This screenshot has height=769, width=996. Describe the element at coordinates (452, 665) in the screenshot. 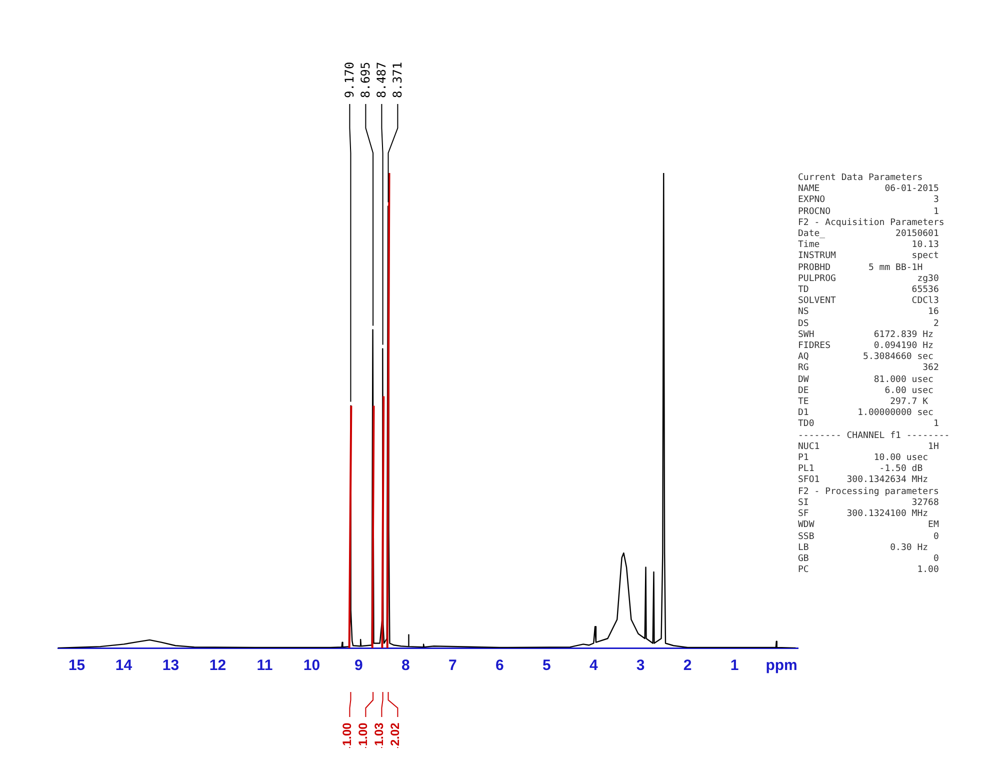

I see `x-tick-label: 7` at that location.